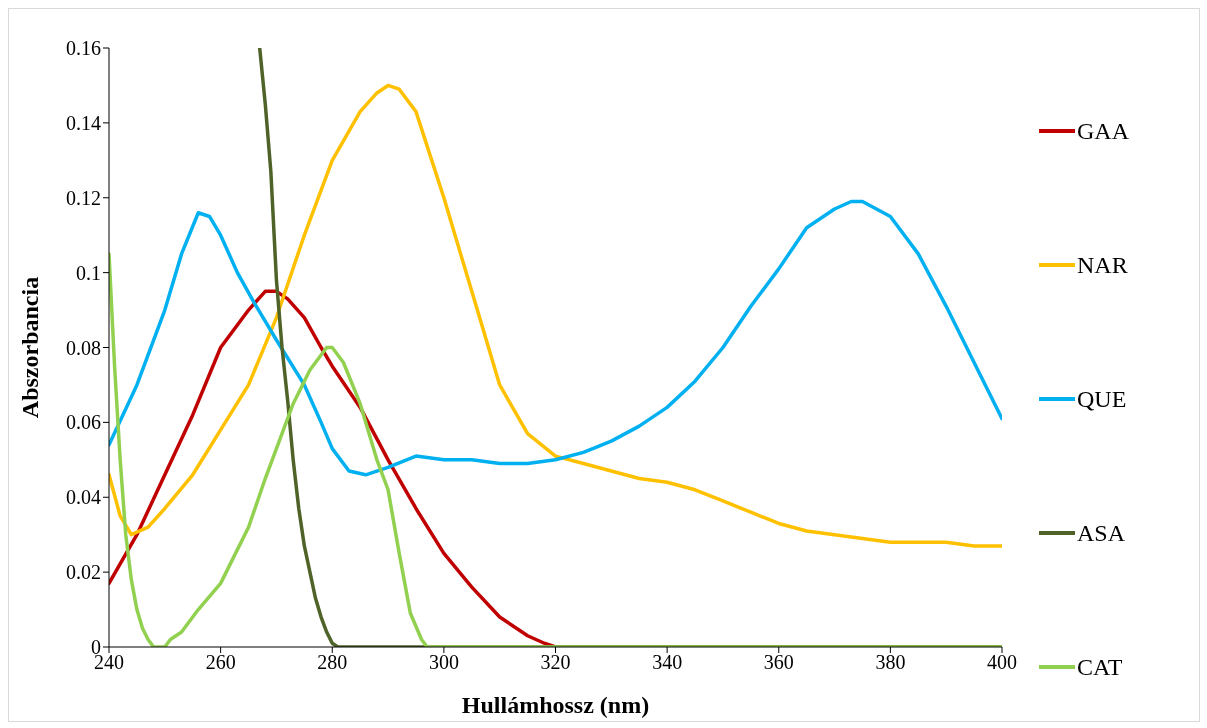  What do you see at coordinates (220, 662) in the screenshot?
I see `x-tick-label: 260` at bounding box center [220, 662].